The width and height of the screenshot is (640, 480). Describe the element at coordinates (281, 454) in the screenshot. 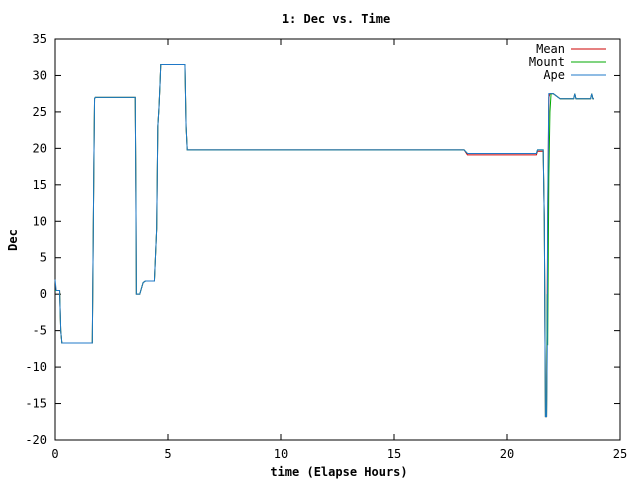

I see `x-tick-label: 10` at that location.